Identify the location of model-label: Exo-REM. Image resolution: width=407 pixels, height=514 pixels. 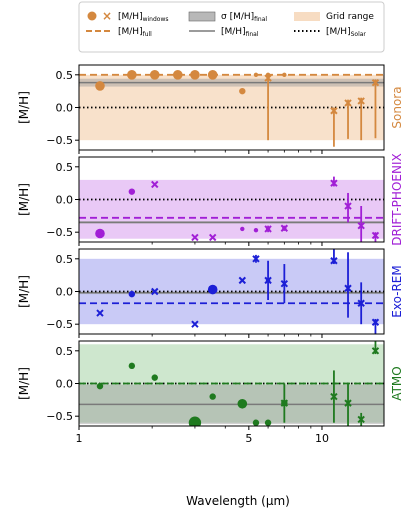
(397, 291).